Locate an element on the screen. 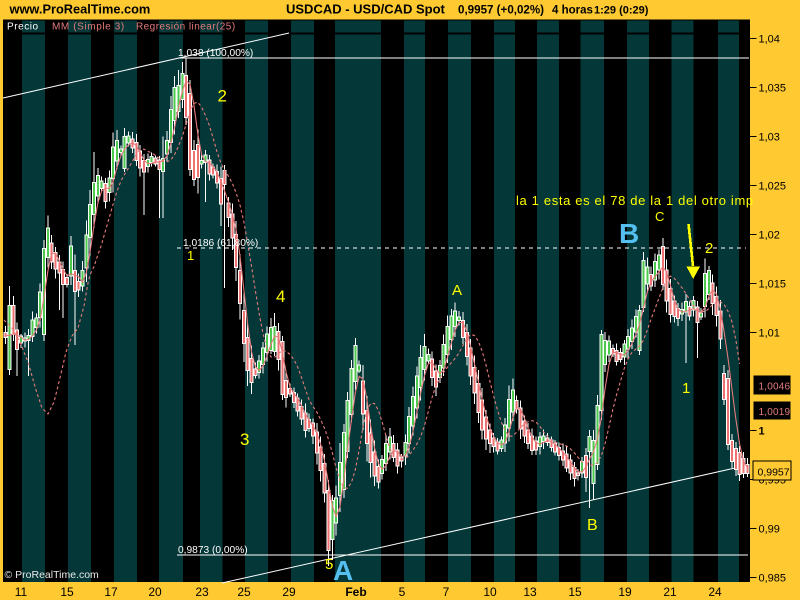 Image resolution: width=800 pixels, height=600 pixels. svg-text: 1:29 (0:29) is located at coordinates (621, 11).